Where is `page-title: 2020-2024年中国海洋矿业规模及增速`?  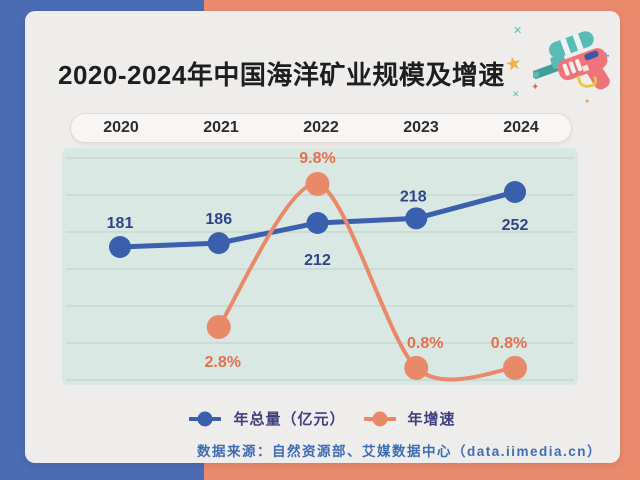
page-title: 2020-2024年中国海洋矿业规模及增速 is located at coordinates (281, 75).